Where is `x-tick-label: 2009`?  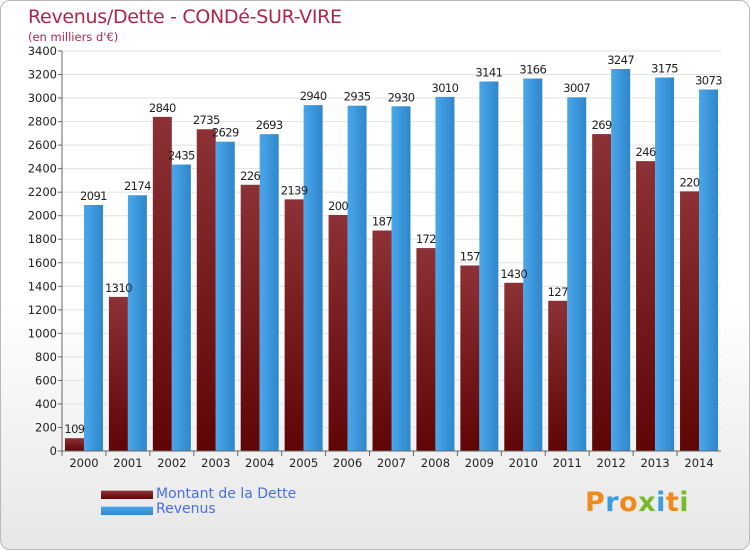
x-tick-label: 2009 is located at coordinates (479, 463).